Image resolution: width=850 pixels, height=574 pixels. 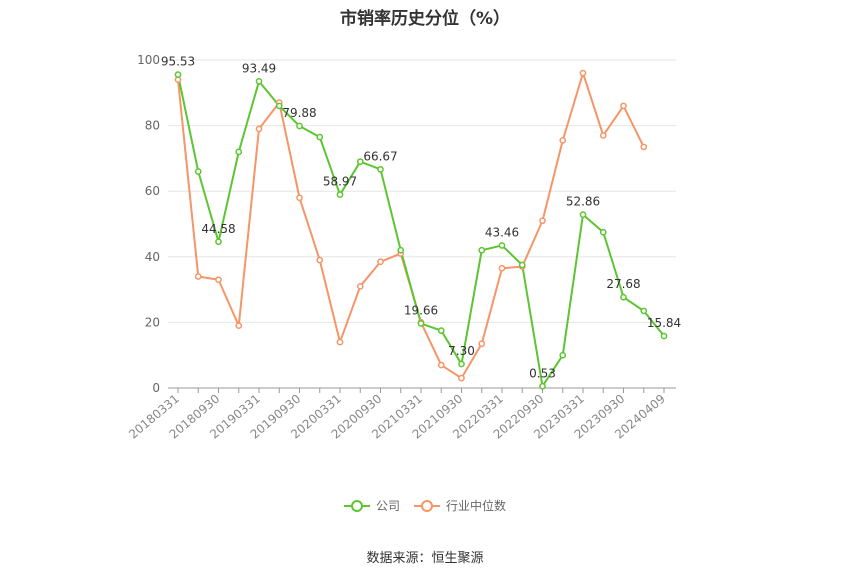 What do you see at coordinates (152, 191) in the screenshot?
I see `y-tick-label: 60` at bounding box center [152, 191].